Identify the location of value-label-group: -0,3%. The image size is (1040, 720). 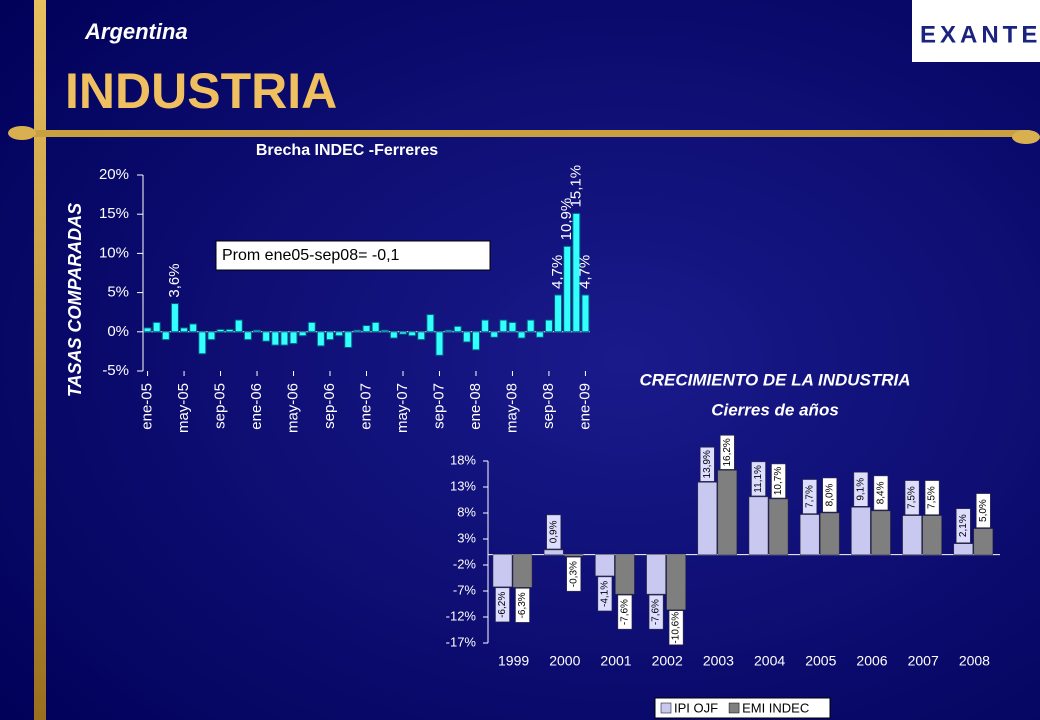
(573, 574).